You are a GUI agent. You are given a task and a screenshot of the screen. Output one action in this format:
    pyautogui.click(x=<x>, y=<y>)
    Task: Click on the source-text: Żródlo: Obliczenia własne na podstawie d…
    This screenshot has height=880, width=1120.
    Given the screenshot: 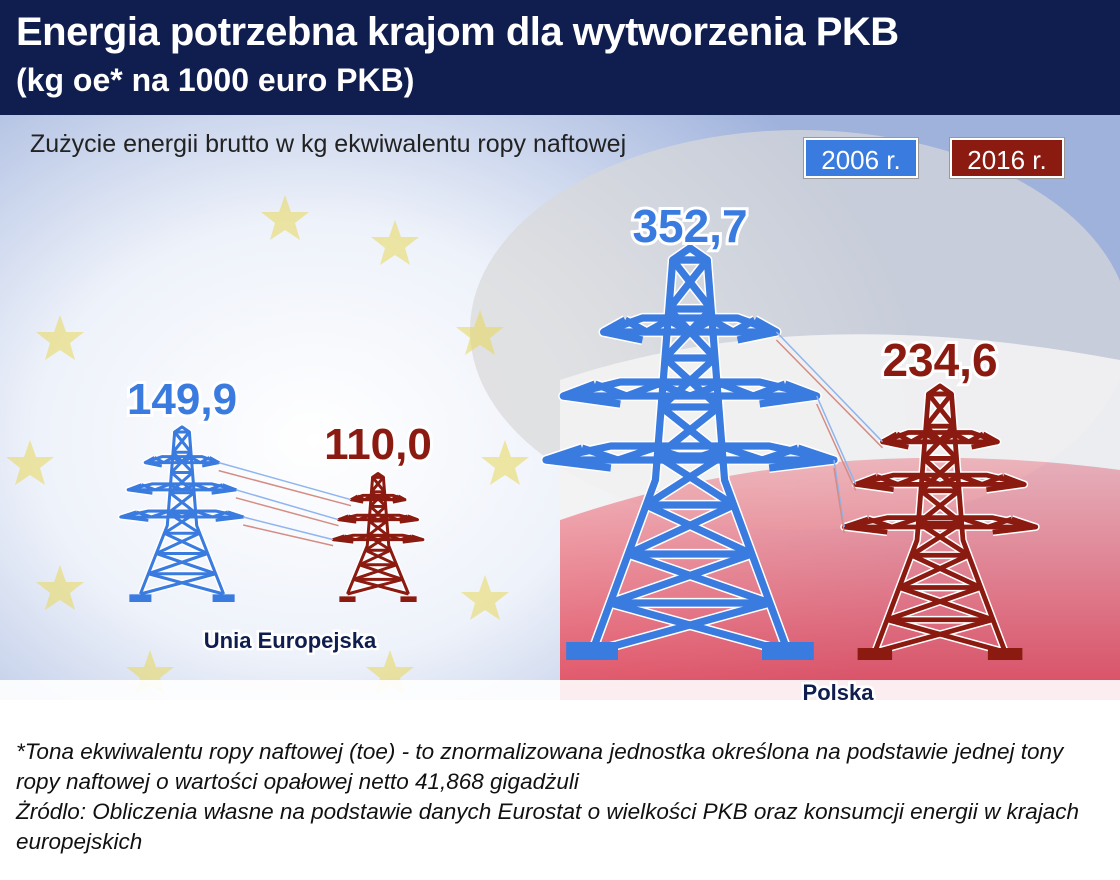 What is the action you would take?
    pyautogui.click(x=548, y=826)
    